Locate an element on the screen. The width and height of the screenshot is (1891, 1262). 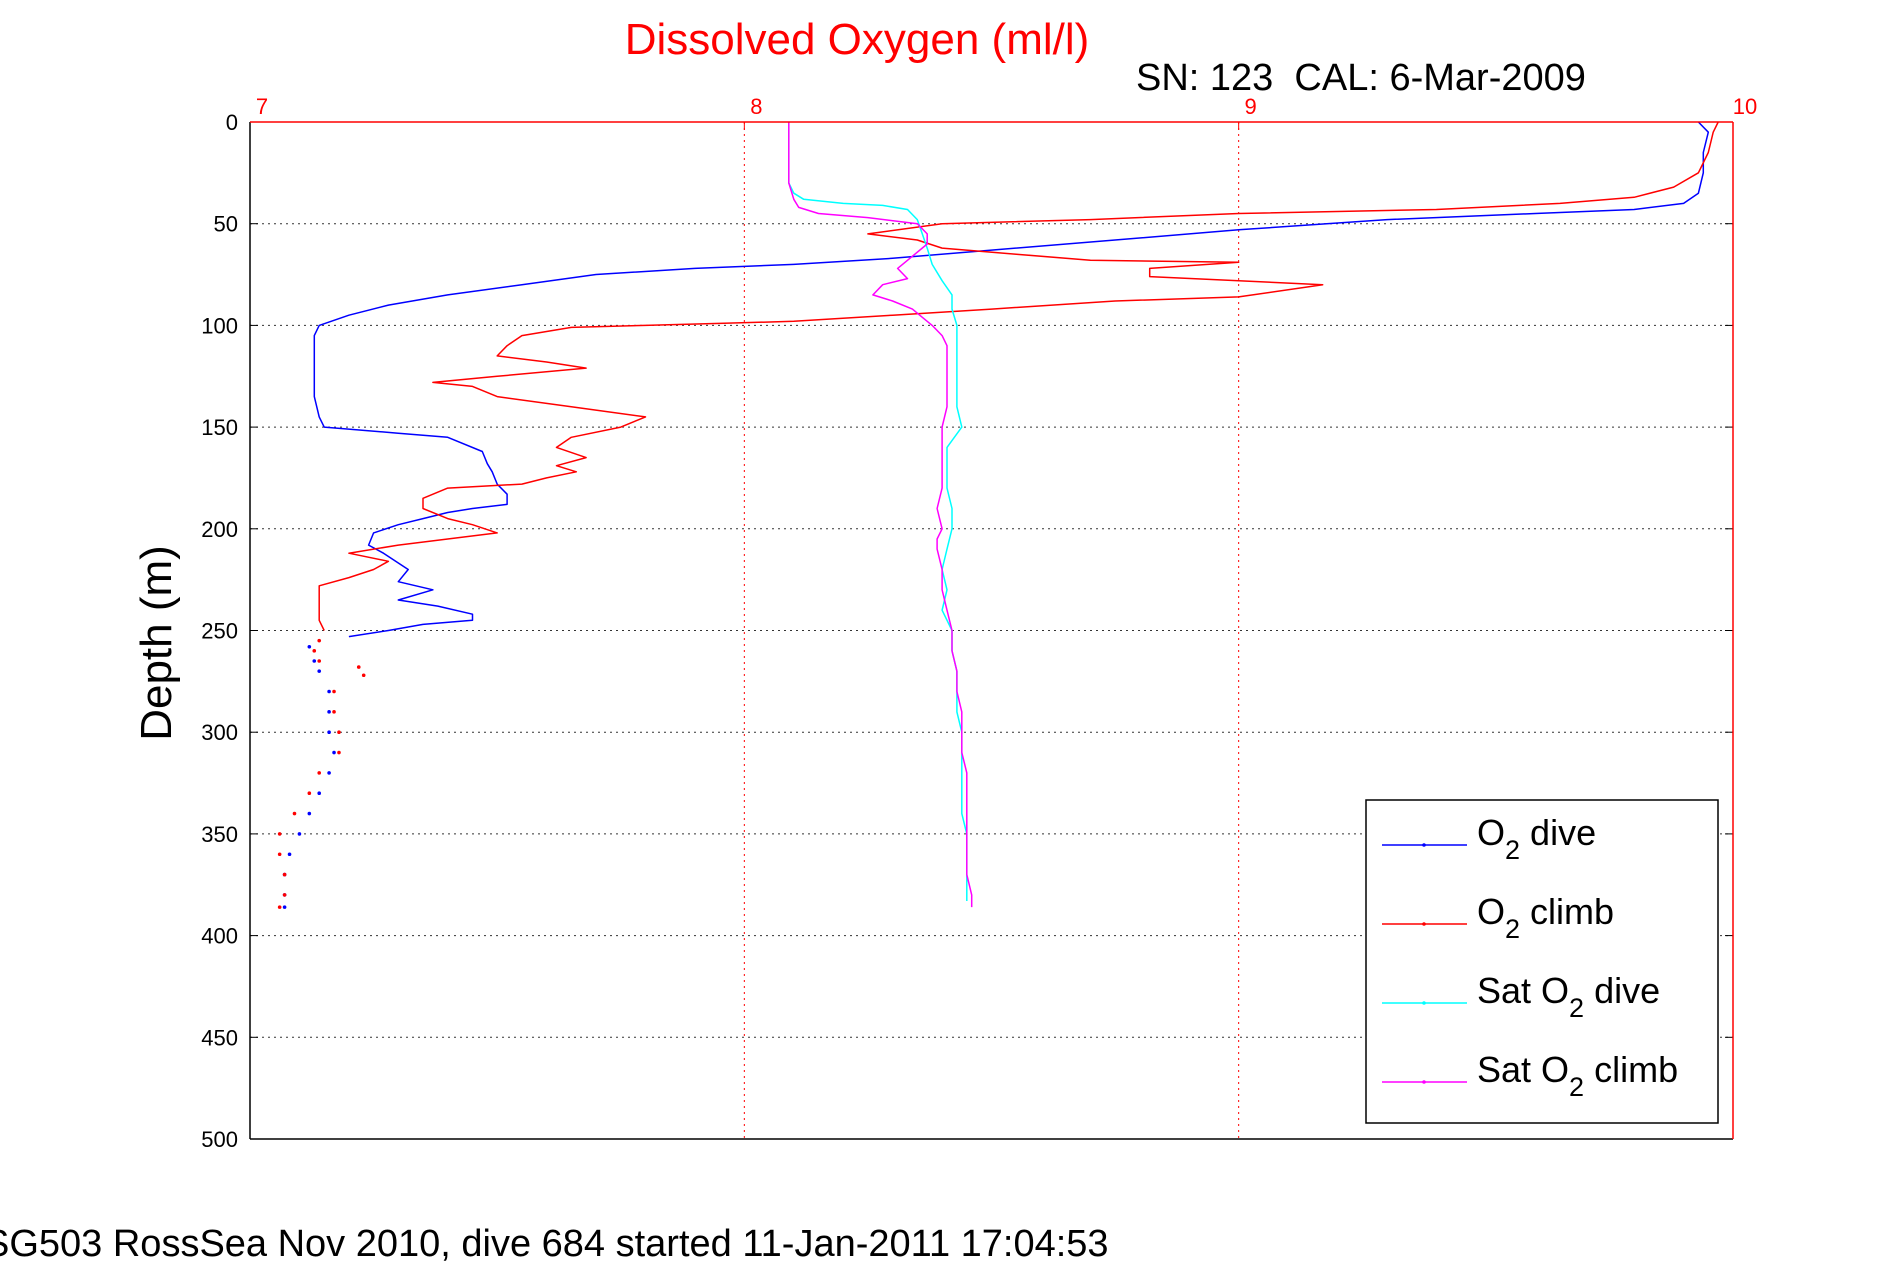
y-tick-label: 450 is located at coordinates (219, 1037).